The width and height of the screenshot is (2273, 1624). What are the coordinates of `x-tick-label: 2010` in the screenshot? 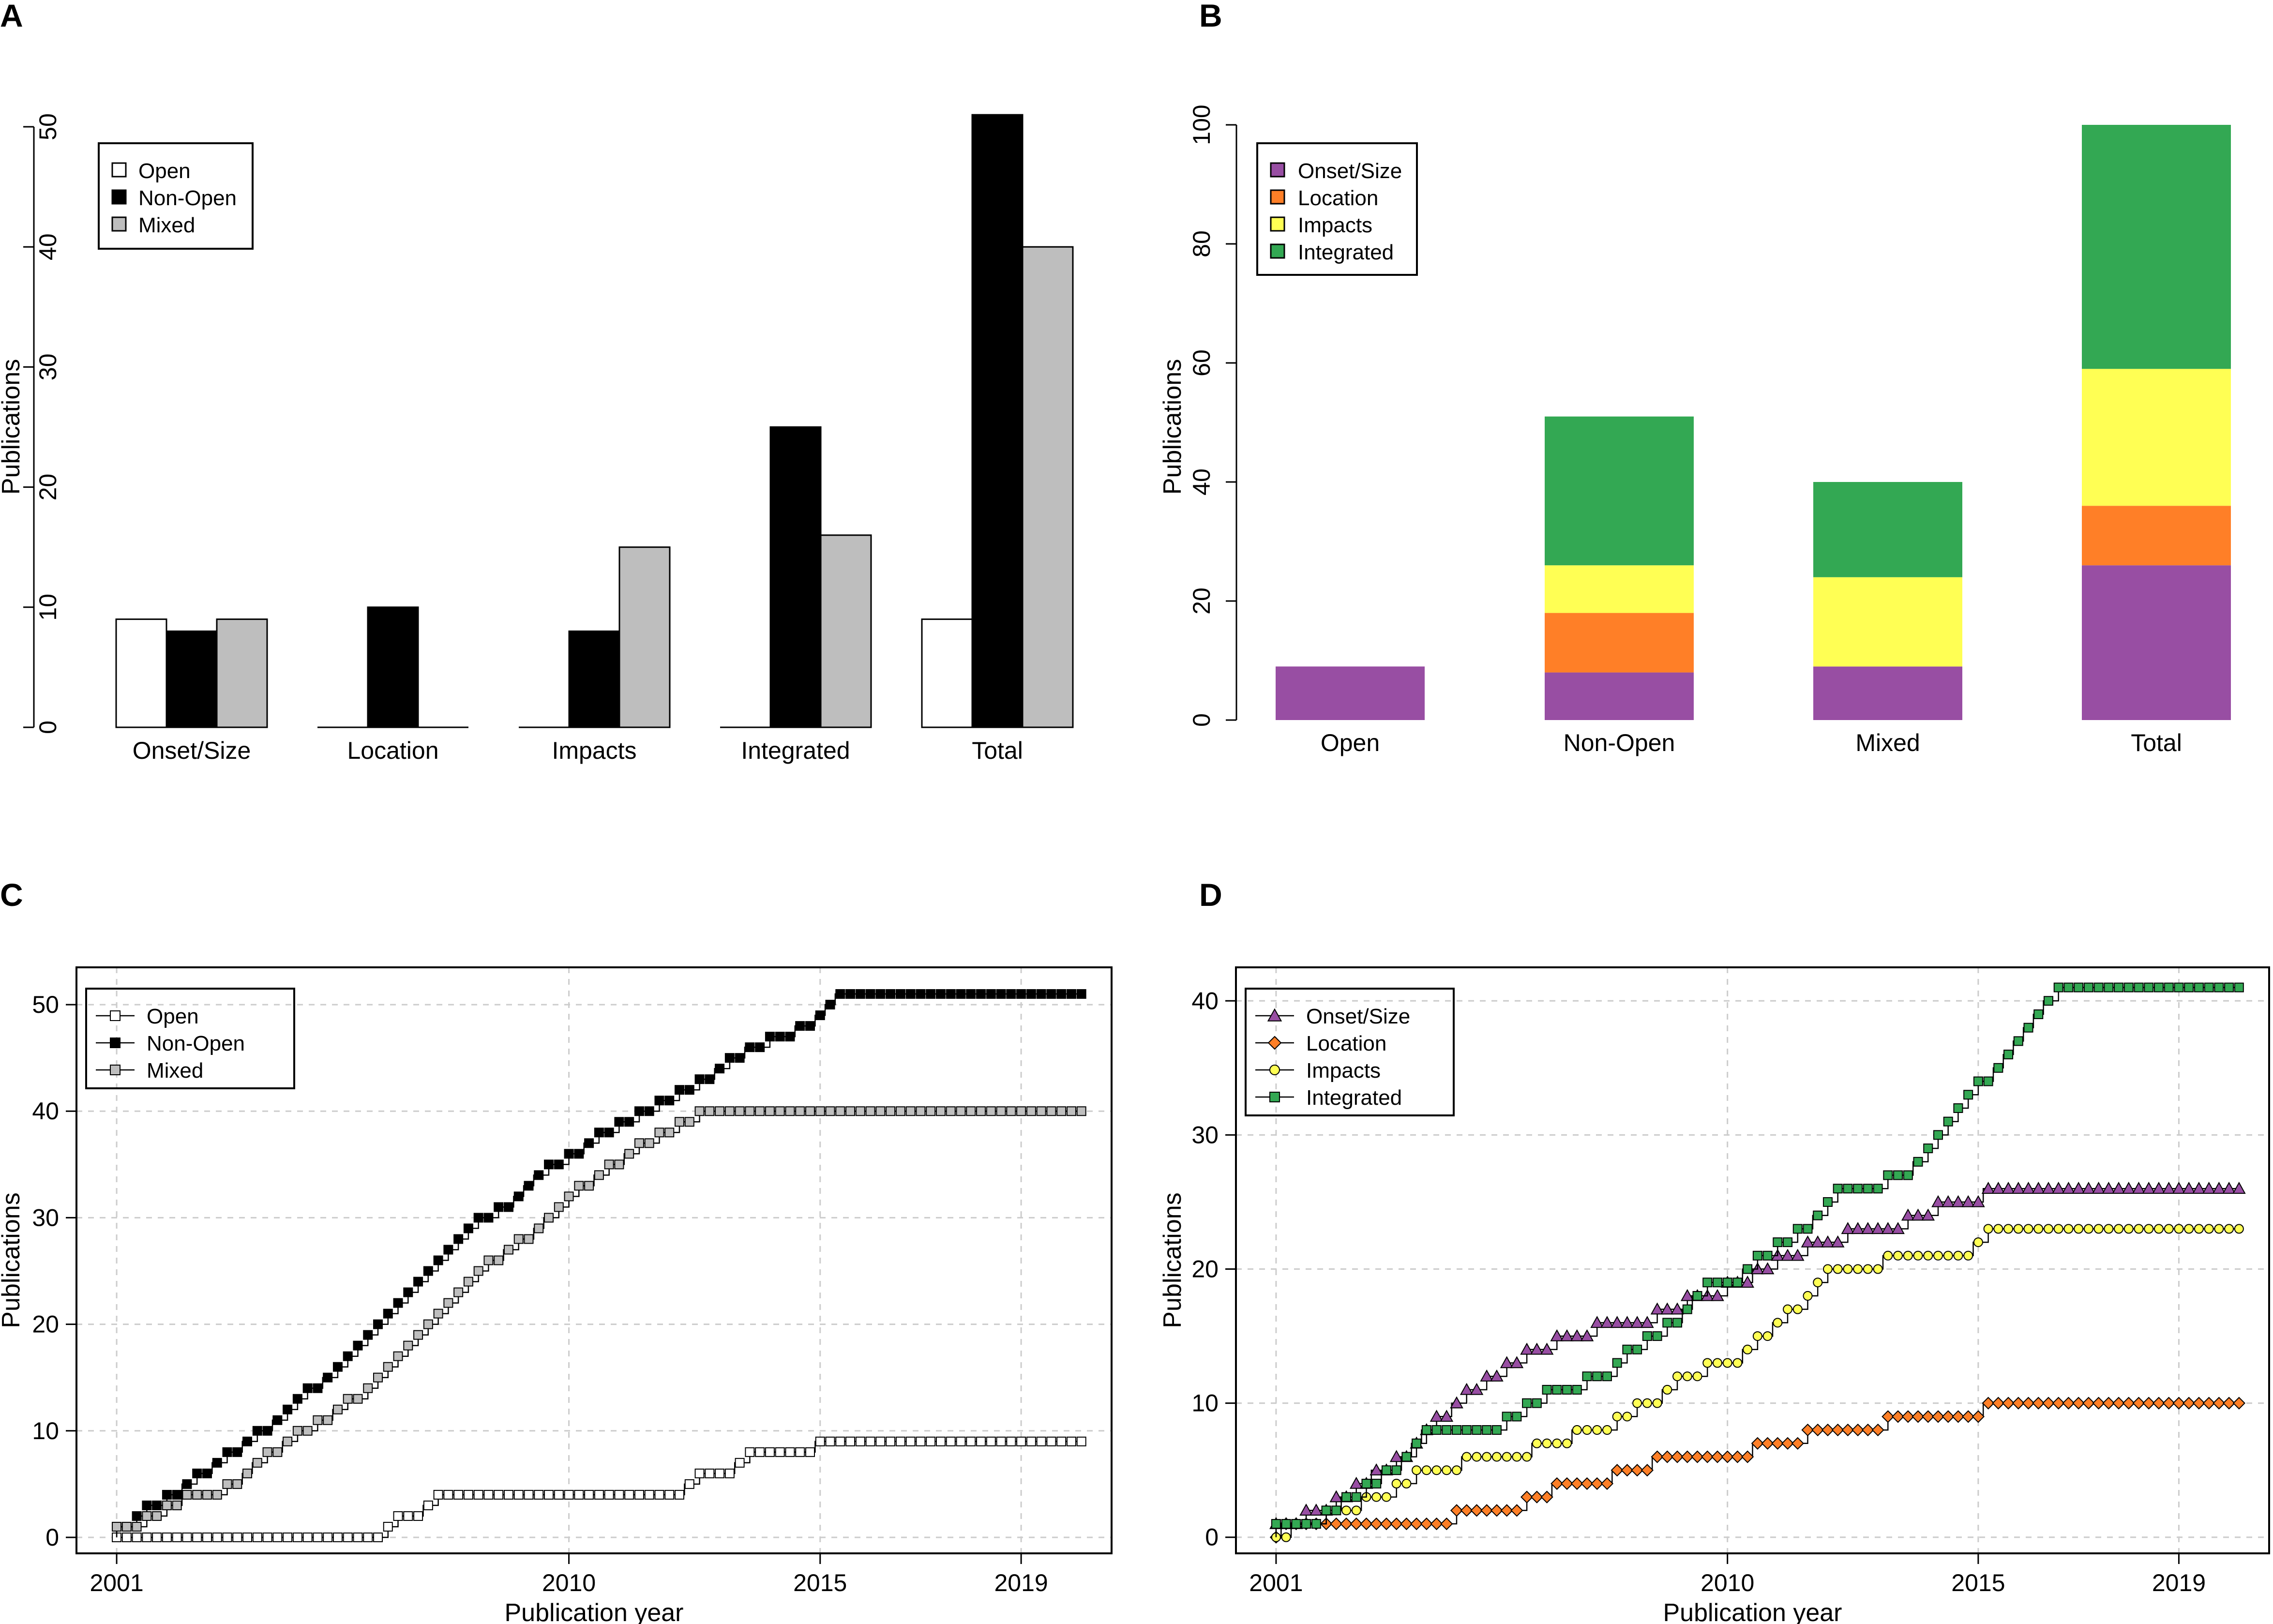 It's located at (1727, 1582).